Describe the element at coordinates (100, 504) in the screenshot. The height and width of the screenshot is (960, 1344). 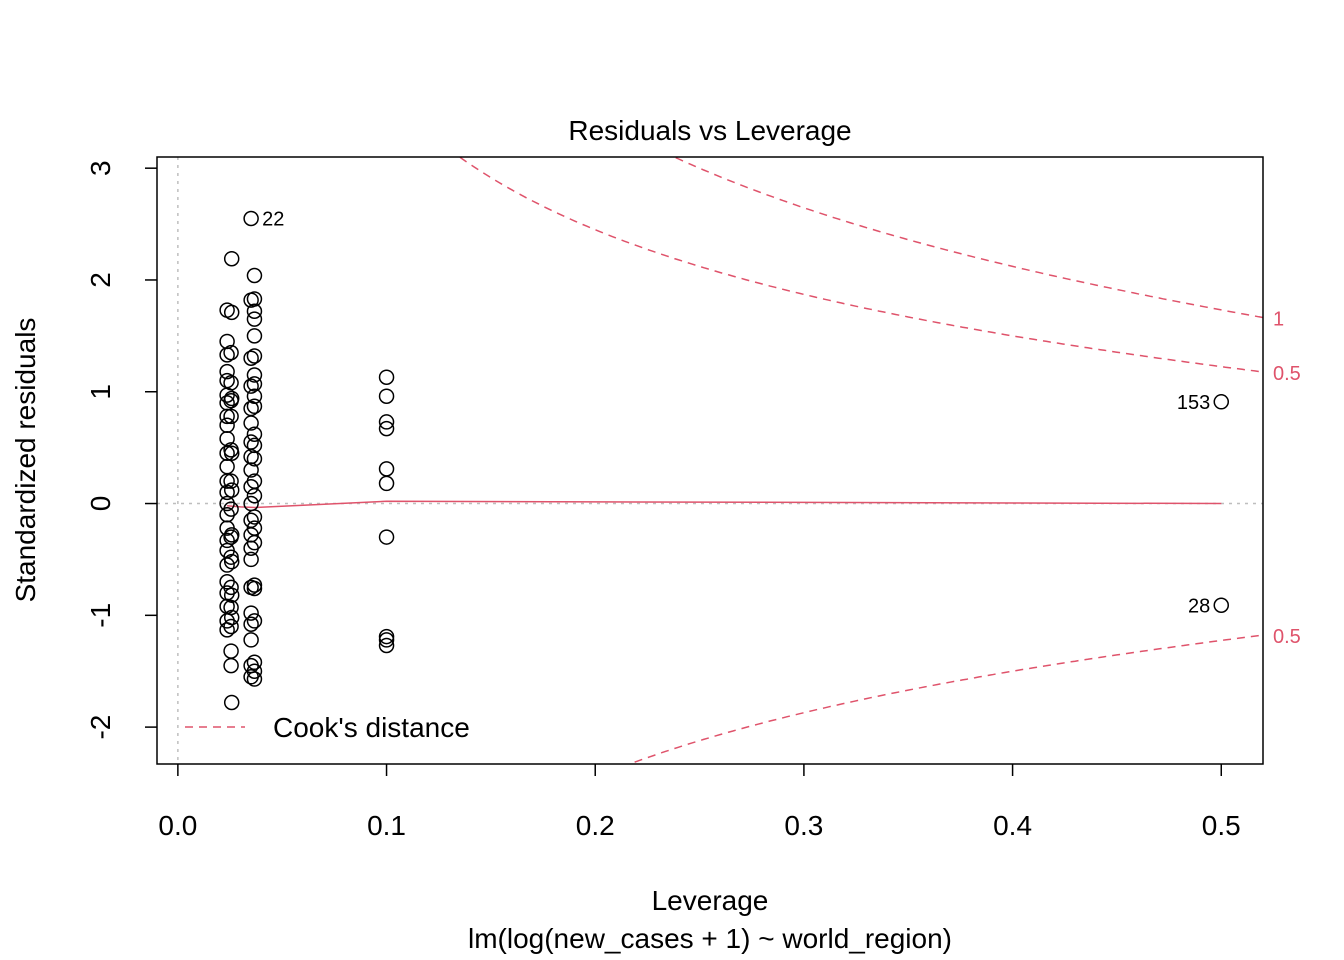
I see `y-tick-label: 0` at that location.